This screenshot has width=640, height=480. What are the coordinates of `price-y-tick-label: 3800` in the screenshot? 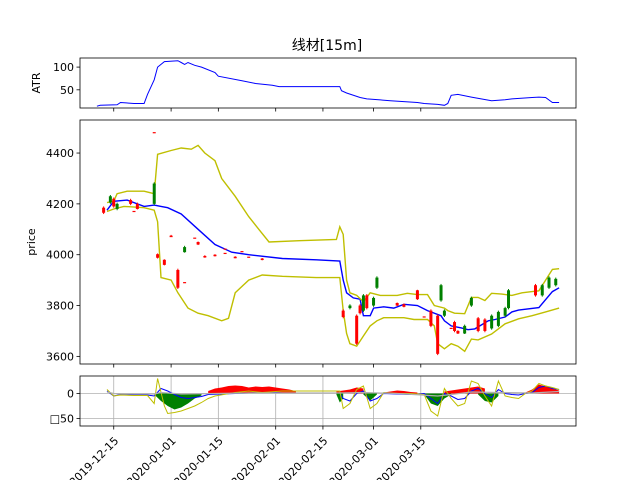 It's located at (60, 306).